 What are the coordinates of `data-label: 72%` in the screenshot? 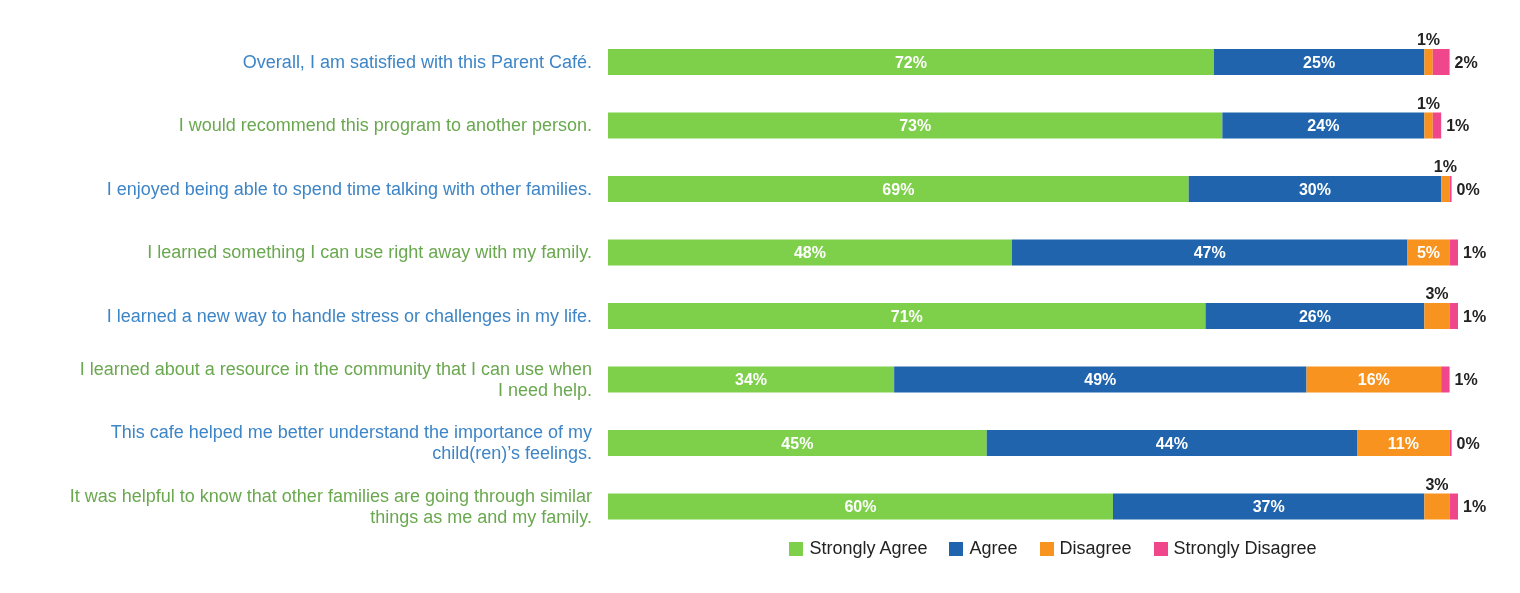 It's located at (910, 62).